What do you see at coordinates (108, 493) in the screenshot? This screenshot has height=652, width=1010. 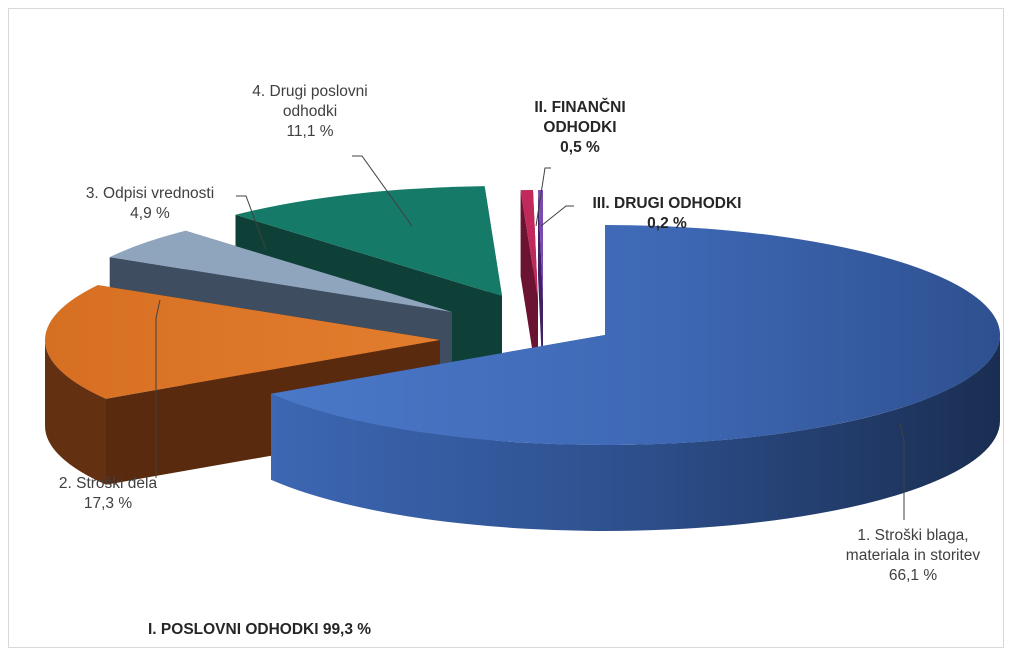 I see `label-slice-2: 2. Stroški dela 17,3 %` at bounding box center [108, 493].